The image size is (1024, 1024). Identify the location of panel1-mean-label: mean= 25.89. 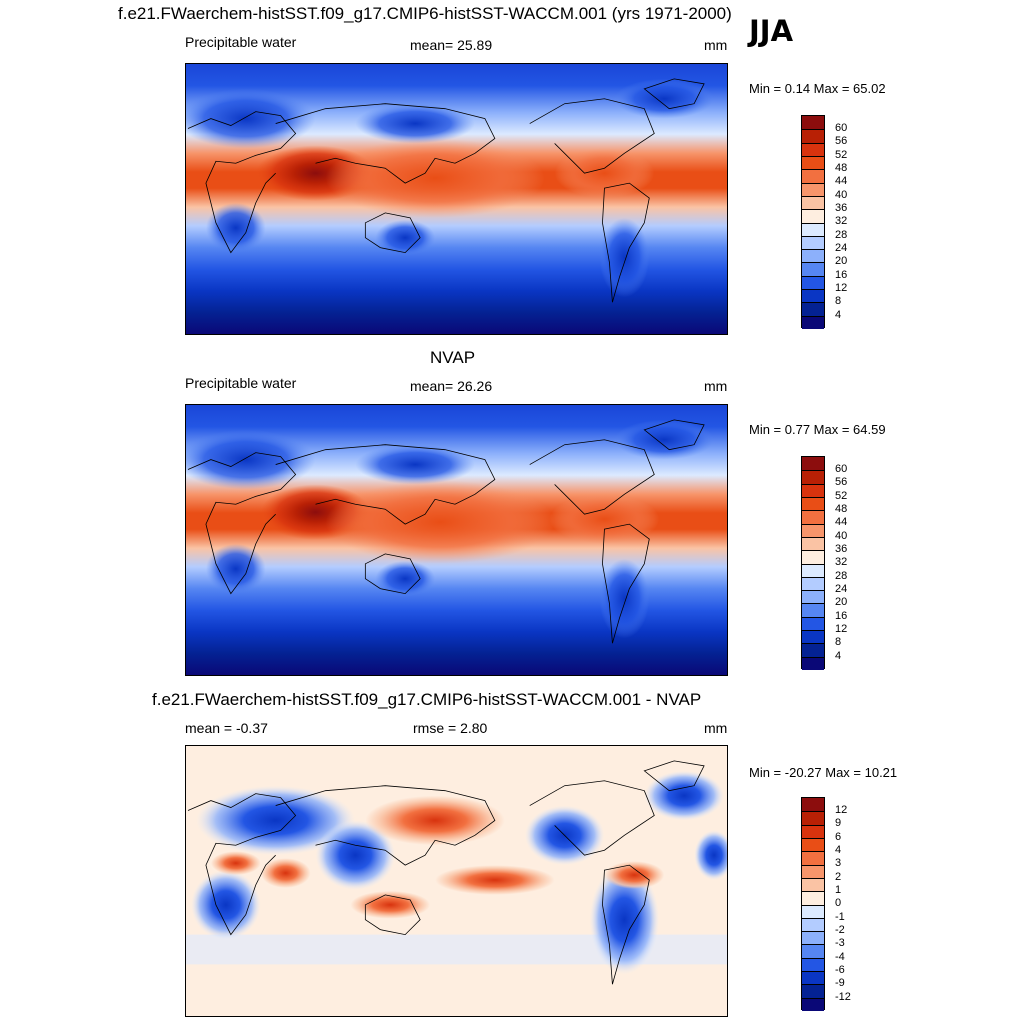
(451, 45).